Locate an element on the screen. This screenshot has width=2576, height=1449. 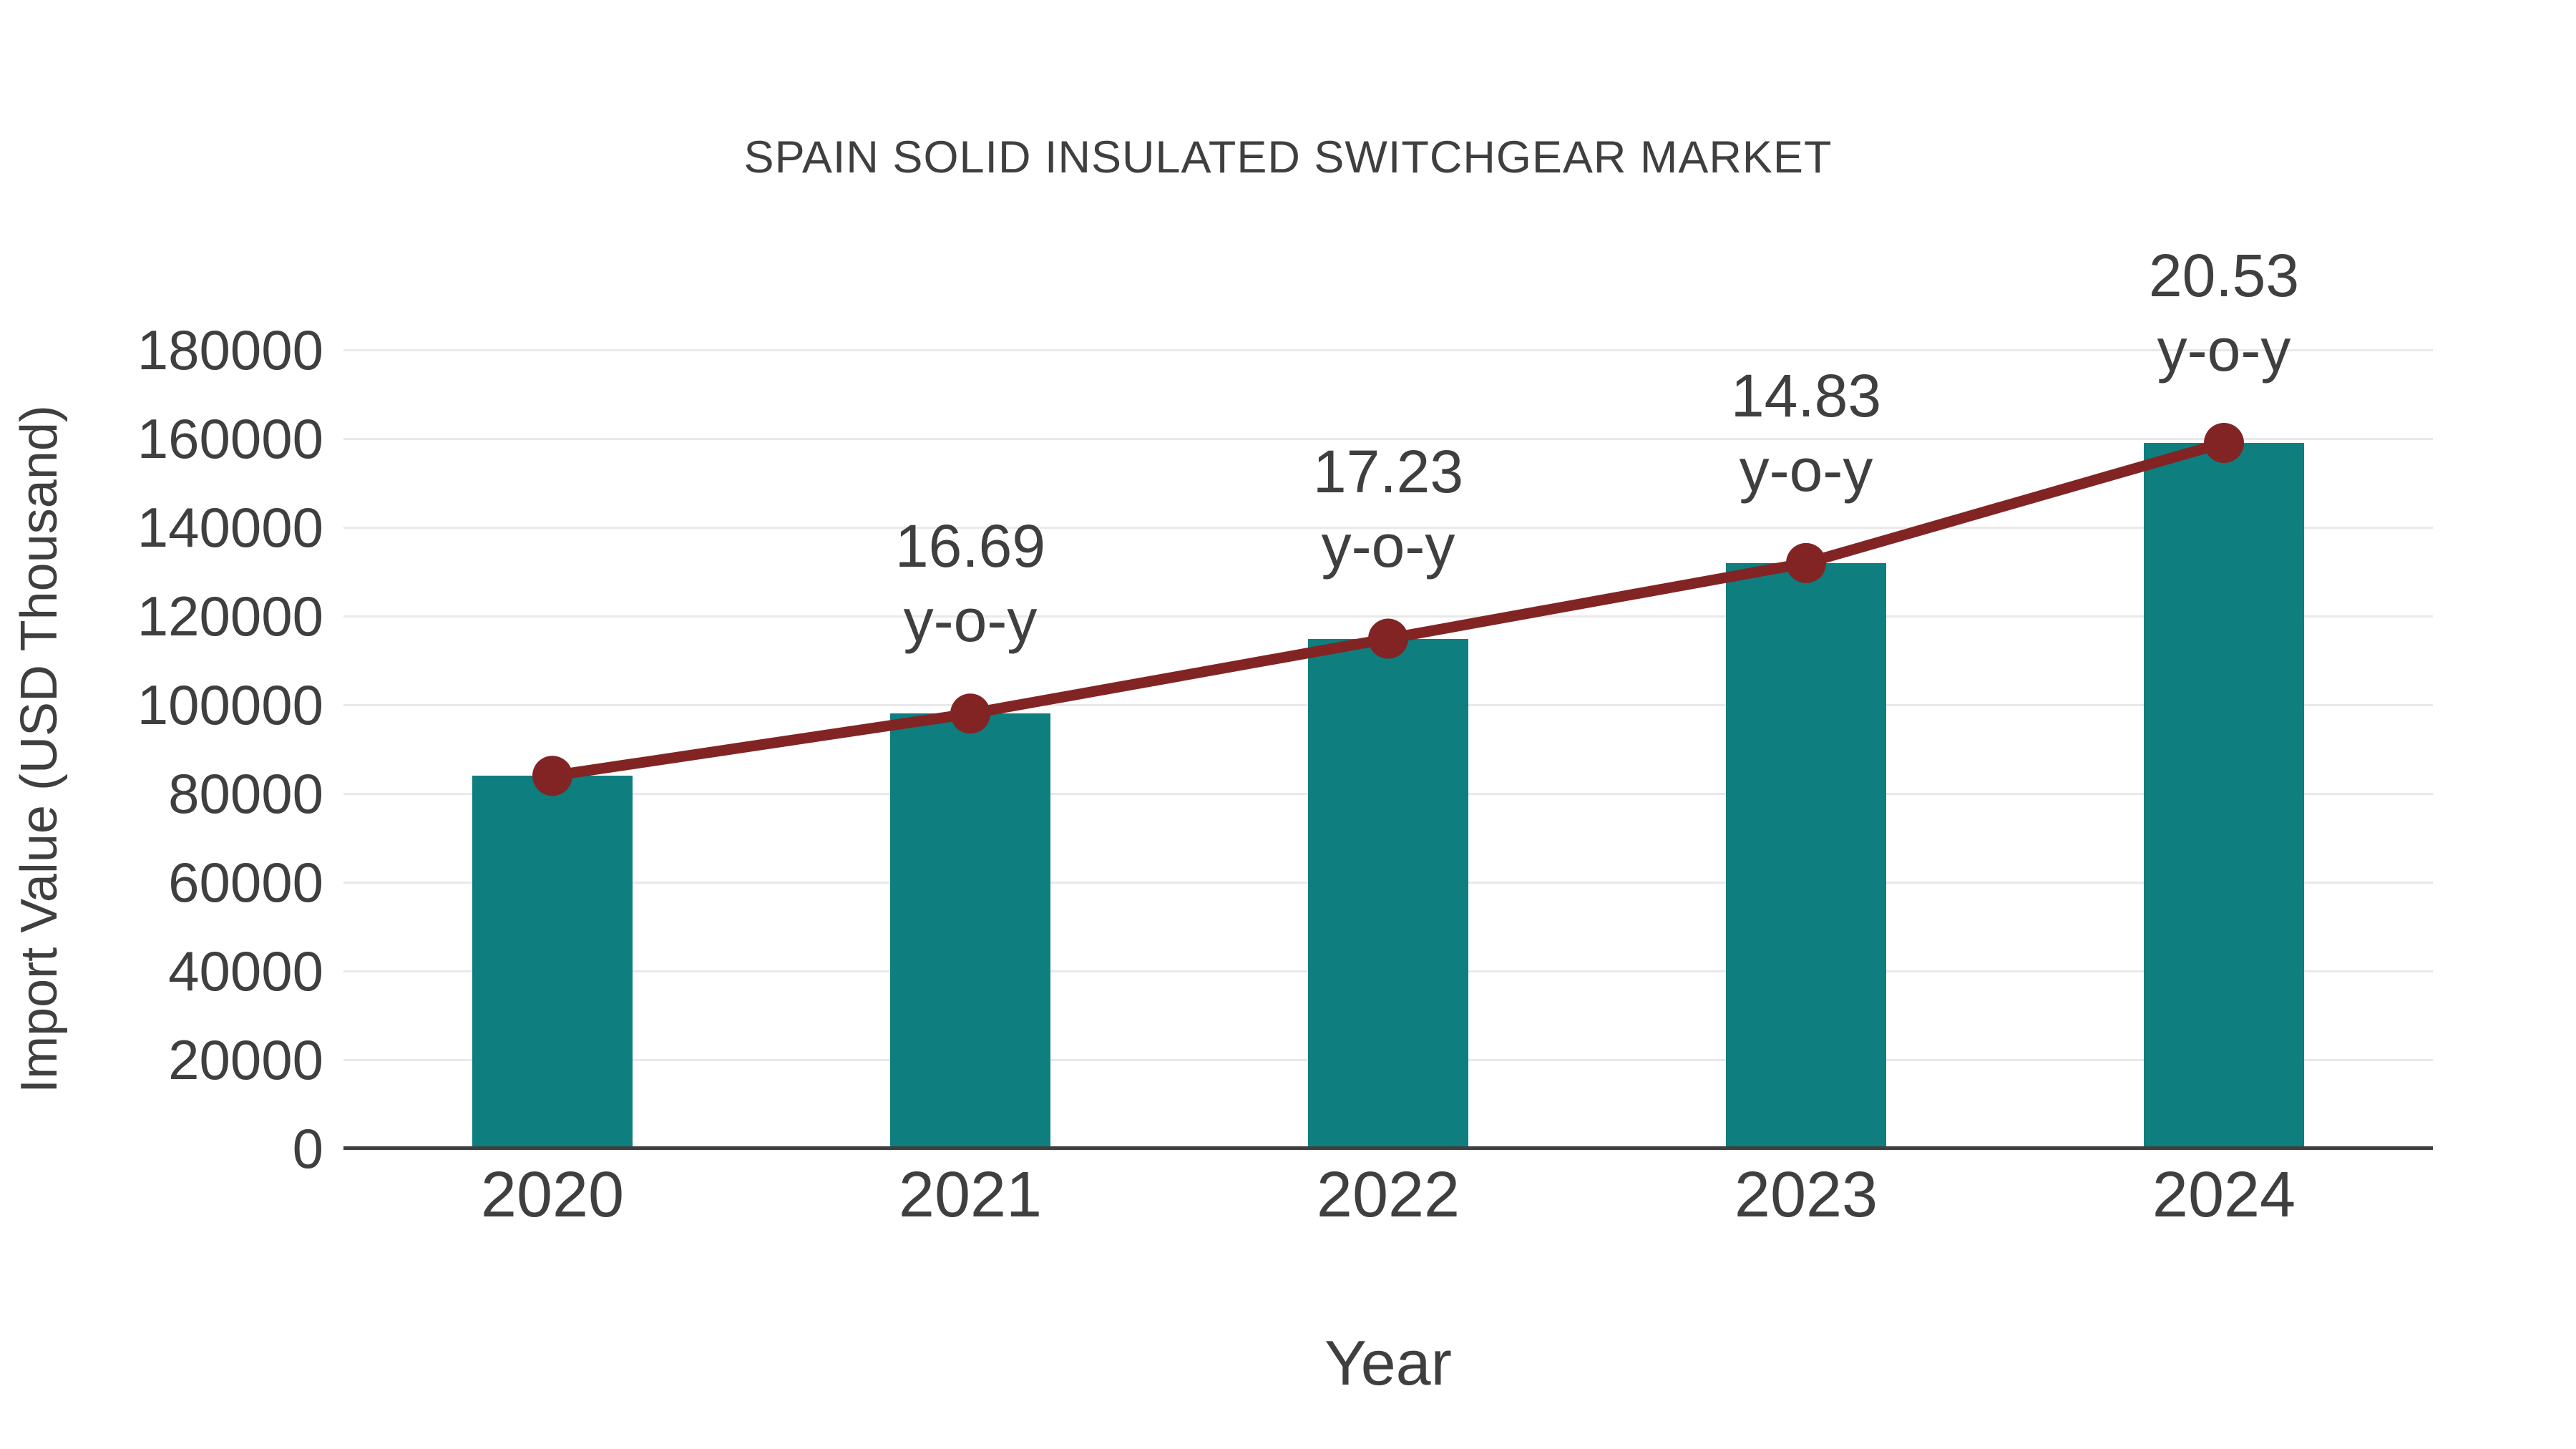
yoy-value: 14.83 is located at coordinates (1806, 395).